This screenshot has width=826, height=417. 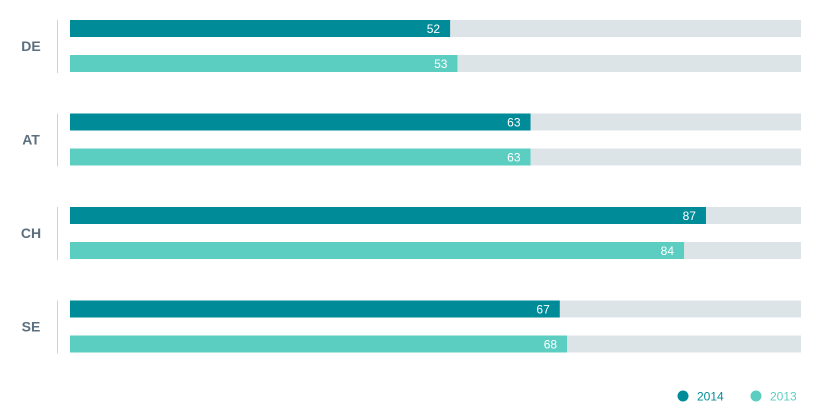 What do you see at coordinates (31, 233) in the screenshot?
I see `category-label: CH` at bounding box center [31, 233].